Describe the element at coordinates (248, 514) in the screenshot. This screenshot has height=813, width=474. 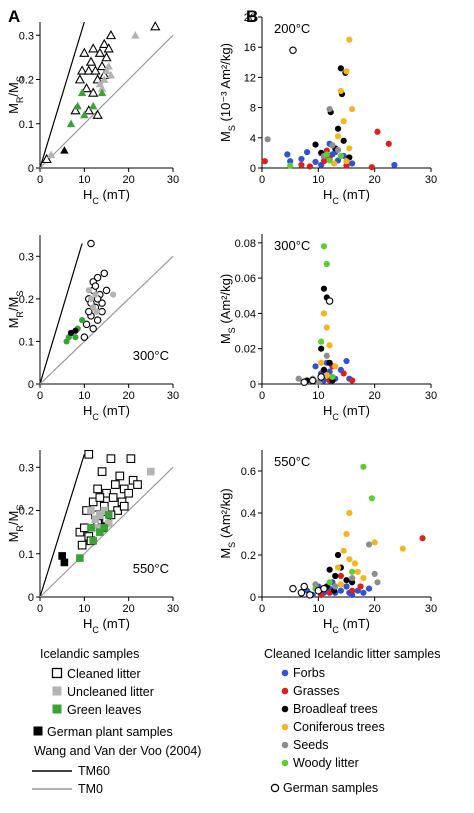
I see `y-tick-label: 0.4` at that location.